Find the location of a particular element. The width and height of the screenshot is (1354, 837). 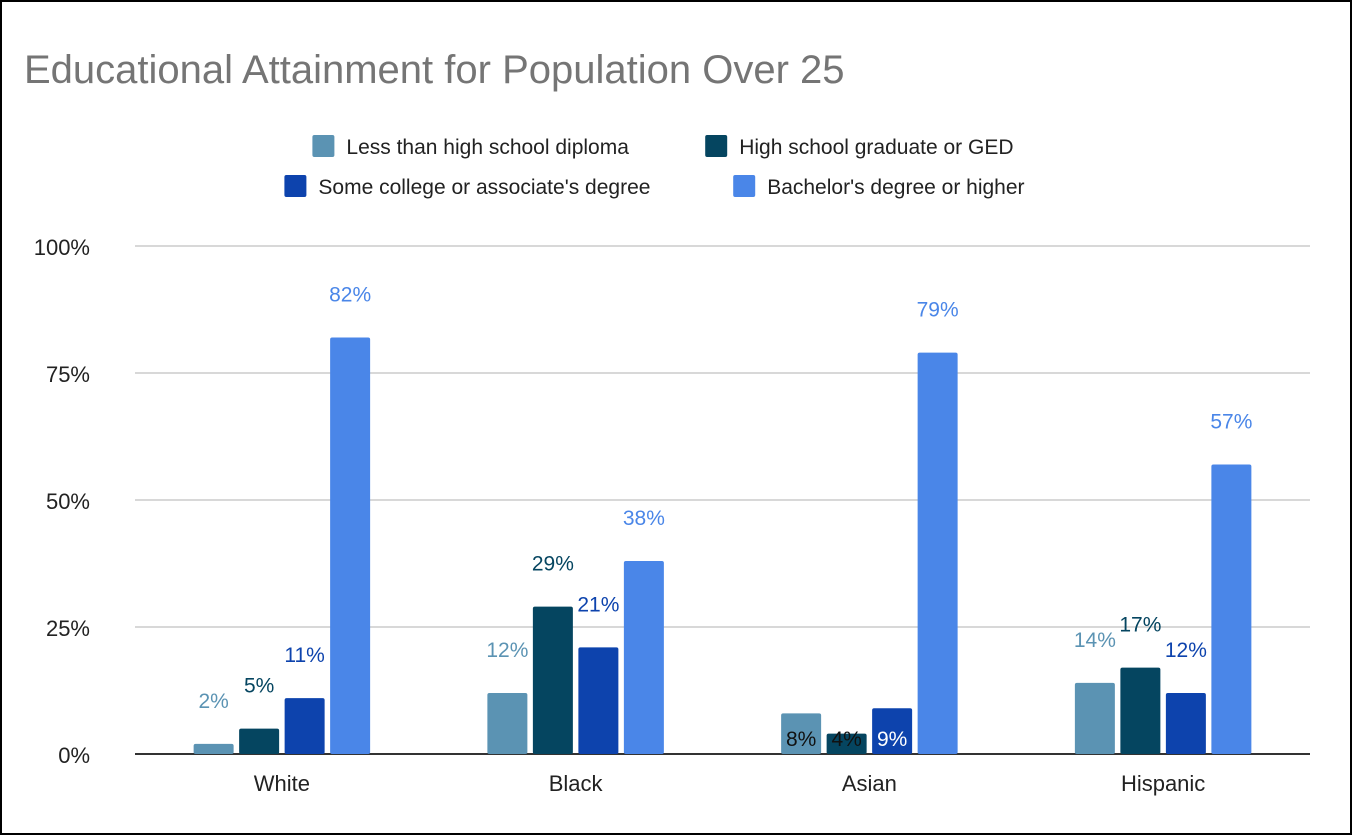

bar-hispanic-high-school-graduate-or-ged is located at coordinates (1140, 710).